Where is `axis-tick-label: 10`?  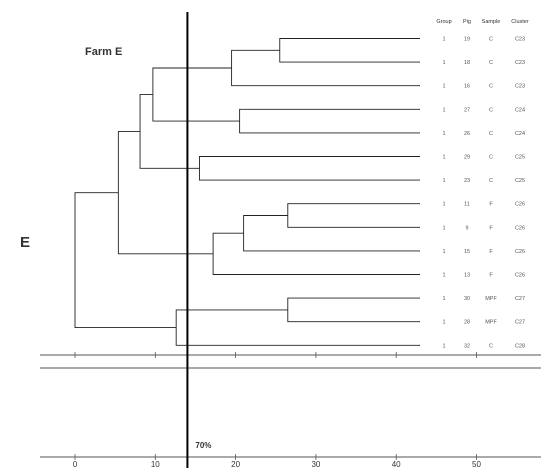
axis-tick-label: 10 is located at coordinates (155, 464).